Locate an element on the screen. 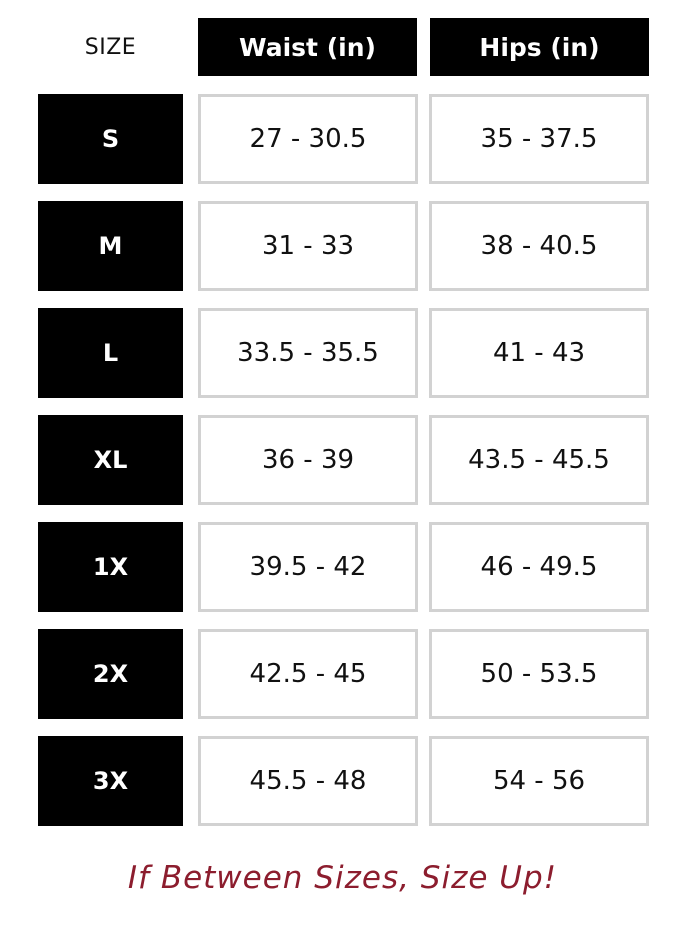  footer-note: If Between Sizes, Size Up! is located at coordinates (342, 878).